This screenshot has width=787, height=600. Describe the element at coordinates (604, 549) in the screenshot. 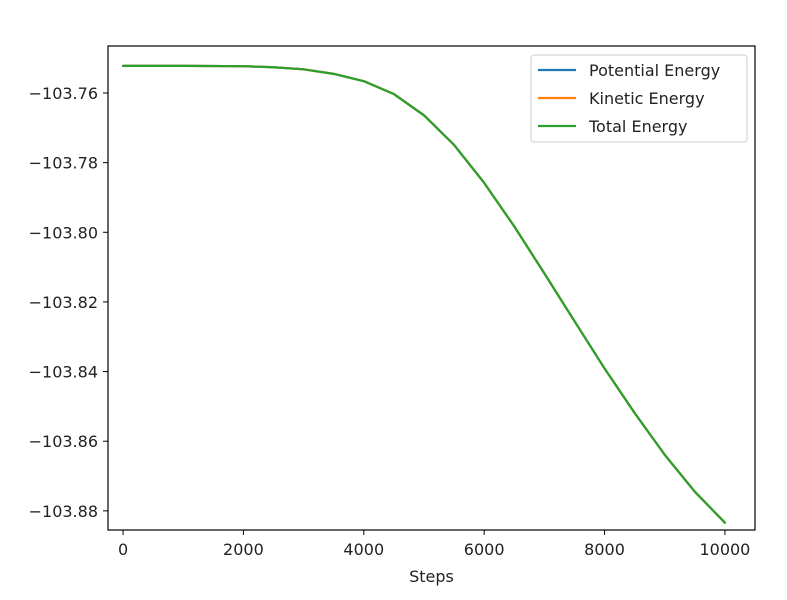

I see `x-tick-label: 8000` at that location.